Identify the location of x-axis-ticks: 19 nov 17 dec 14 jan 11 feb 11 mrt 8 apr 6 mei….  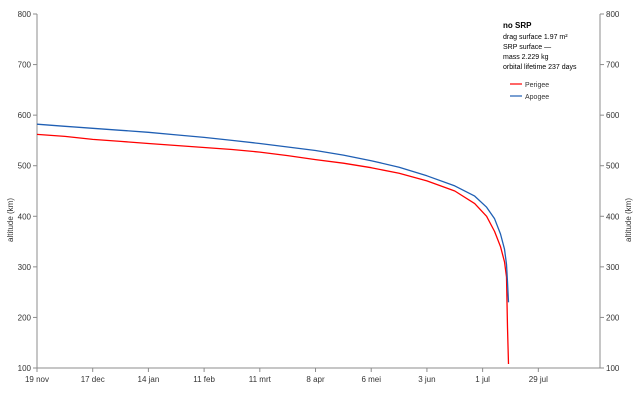
(286, 376).